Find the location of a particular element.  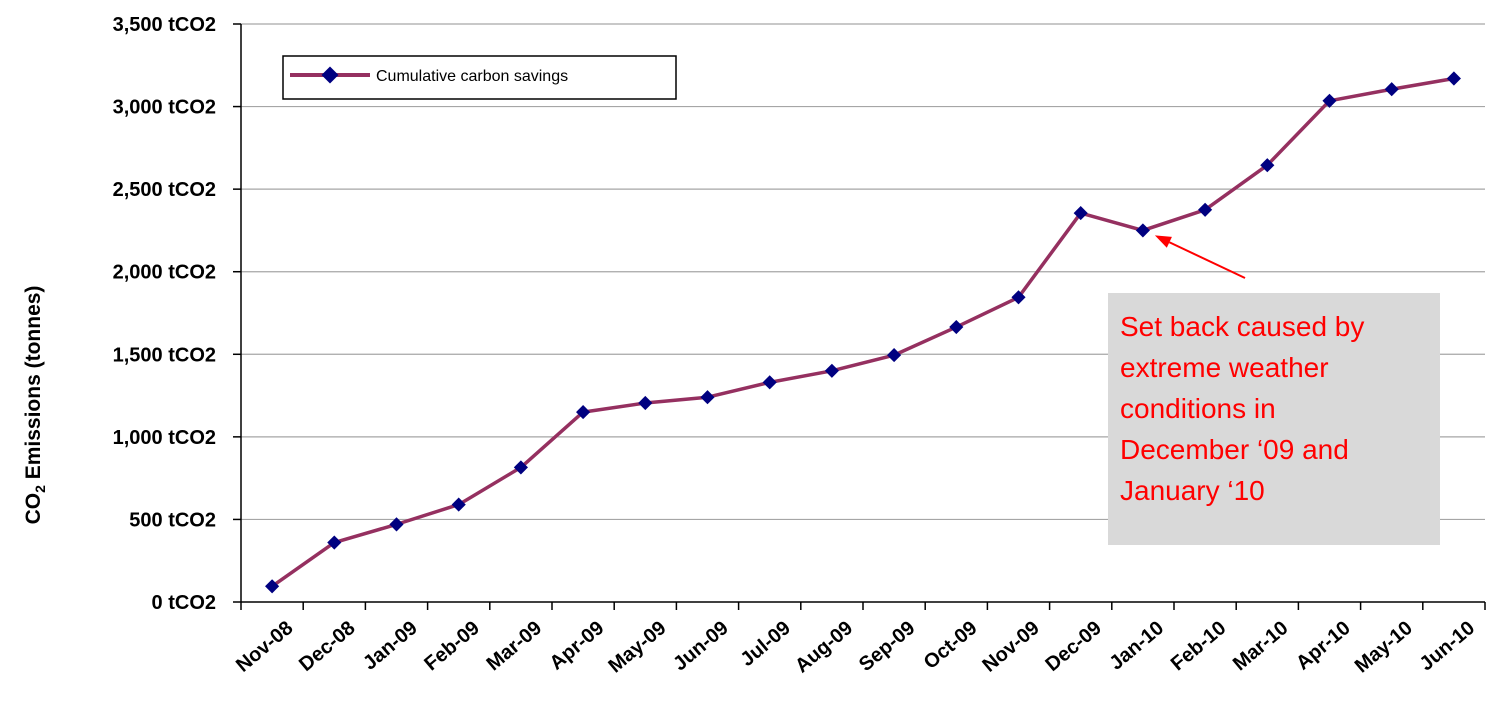

y-tick-label: 3,500 tCO2 is located at coordinates (164, 25).